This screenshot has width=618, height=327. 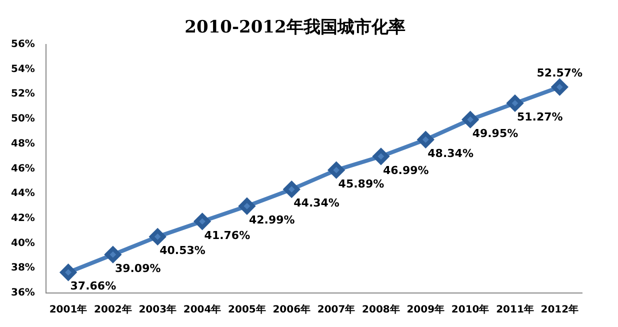 I want to click on y-tick-label: 50%, so click(x=23, y=119).